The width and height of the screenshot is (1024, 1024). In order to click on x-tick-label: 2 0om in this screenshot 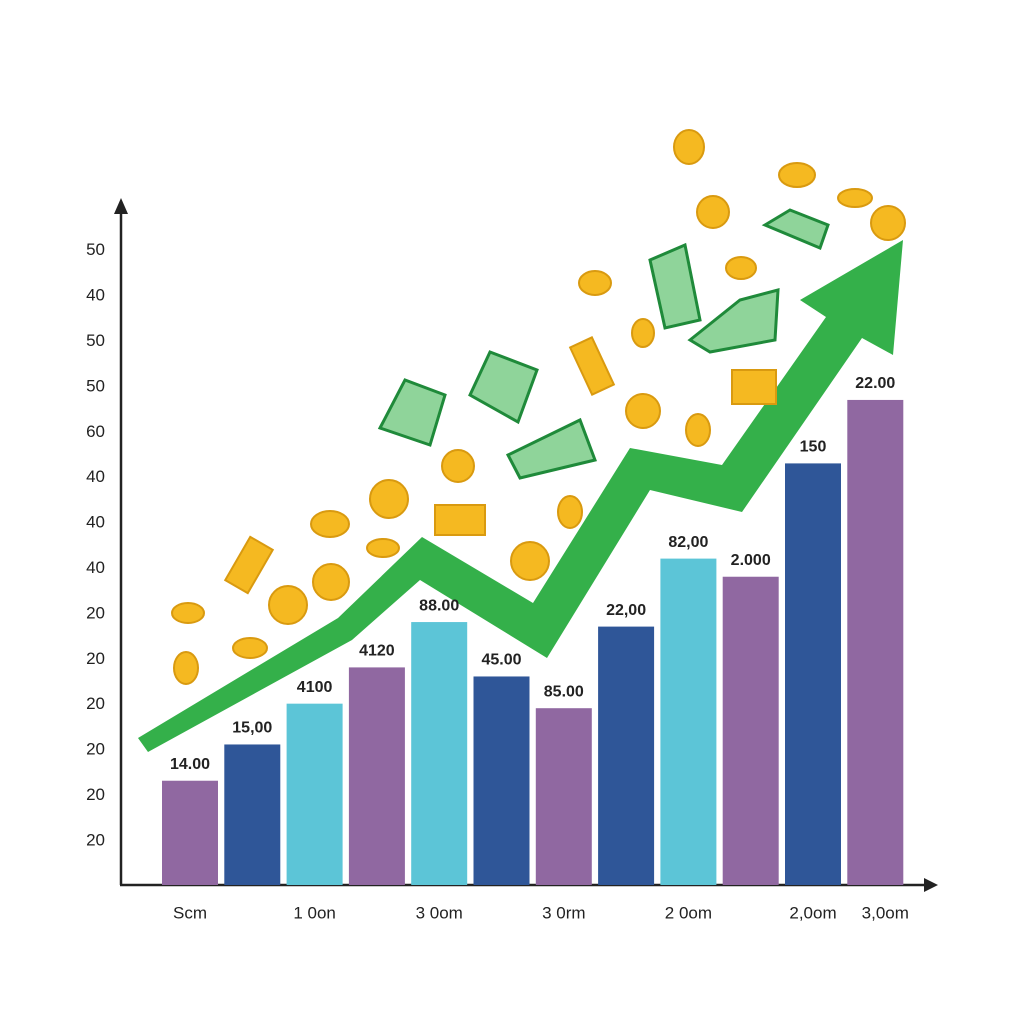, I will do `click(688, 912)`.